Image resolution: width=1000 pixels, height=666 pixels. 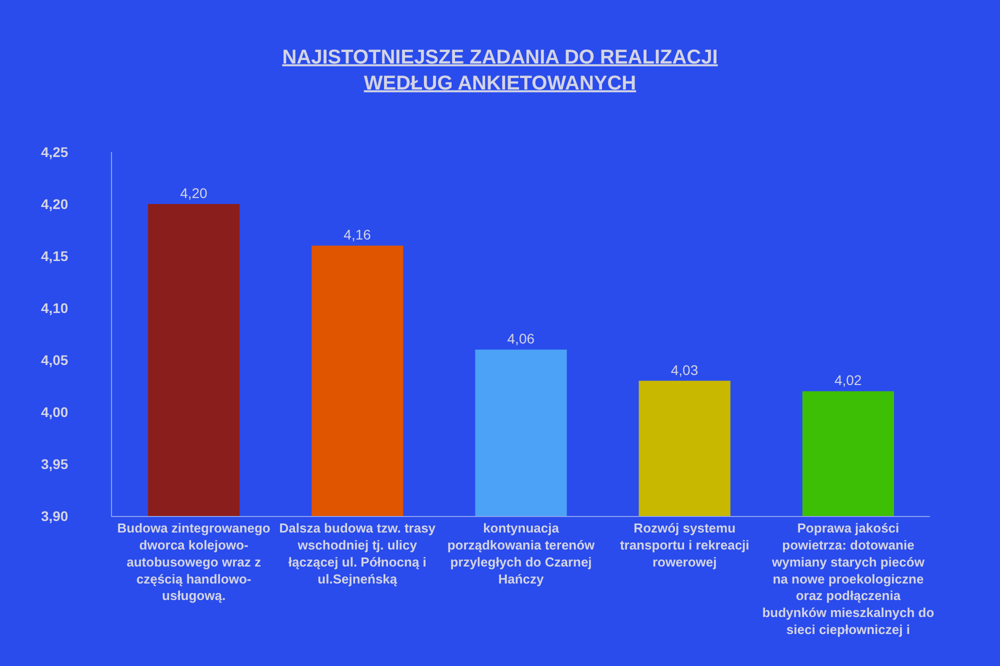 I want to click on y-tick-label: 3,90, so click(x=54, y=516).